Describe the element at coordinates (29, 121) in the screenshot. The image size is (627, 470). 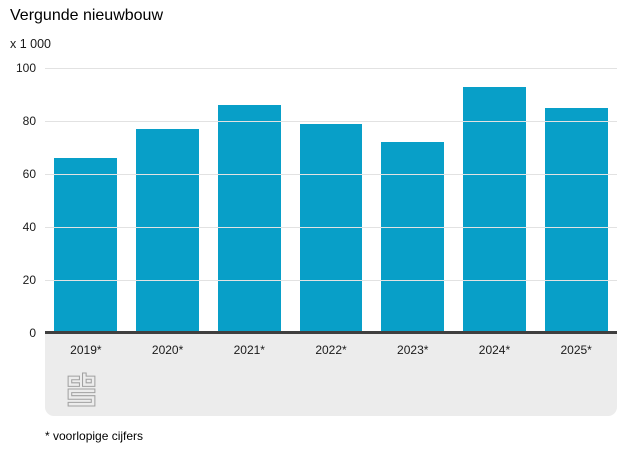
I see `y-axis-tick-label: 80` at that location.